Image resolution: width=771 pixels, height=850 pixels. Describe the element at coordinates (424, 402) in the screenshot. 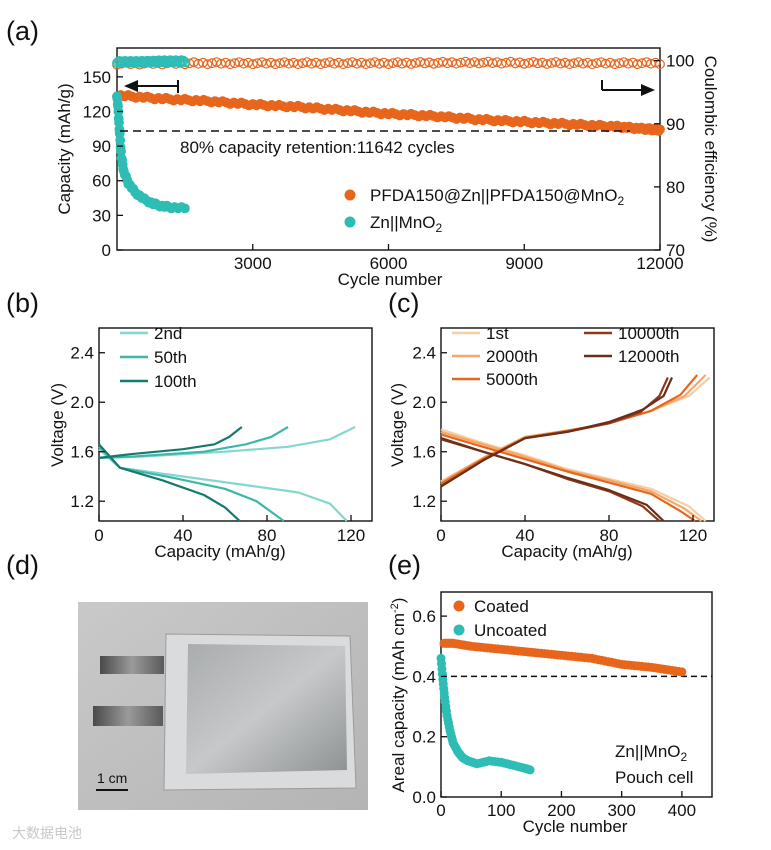

I see `c-y-tick-label: 2.0` at that location.